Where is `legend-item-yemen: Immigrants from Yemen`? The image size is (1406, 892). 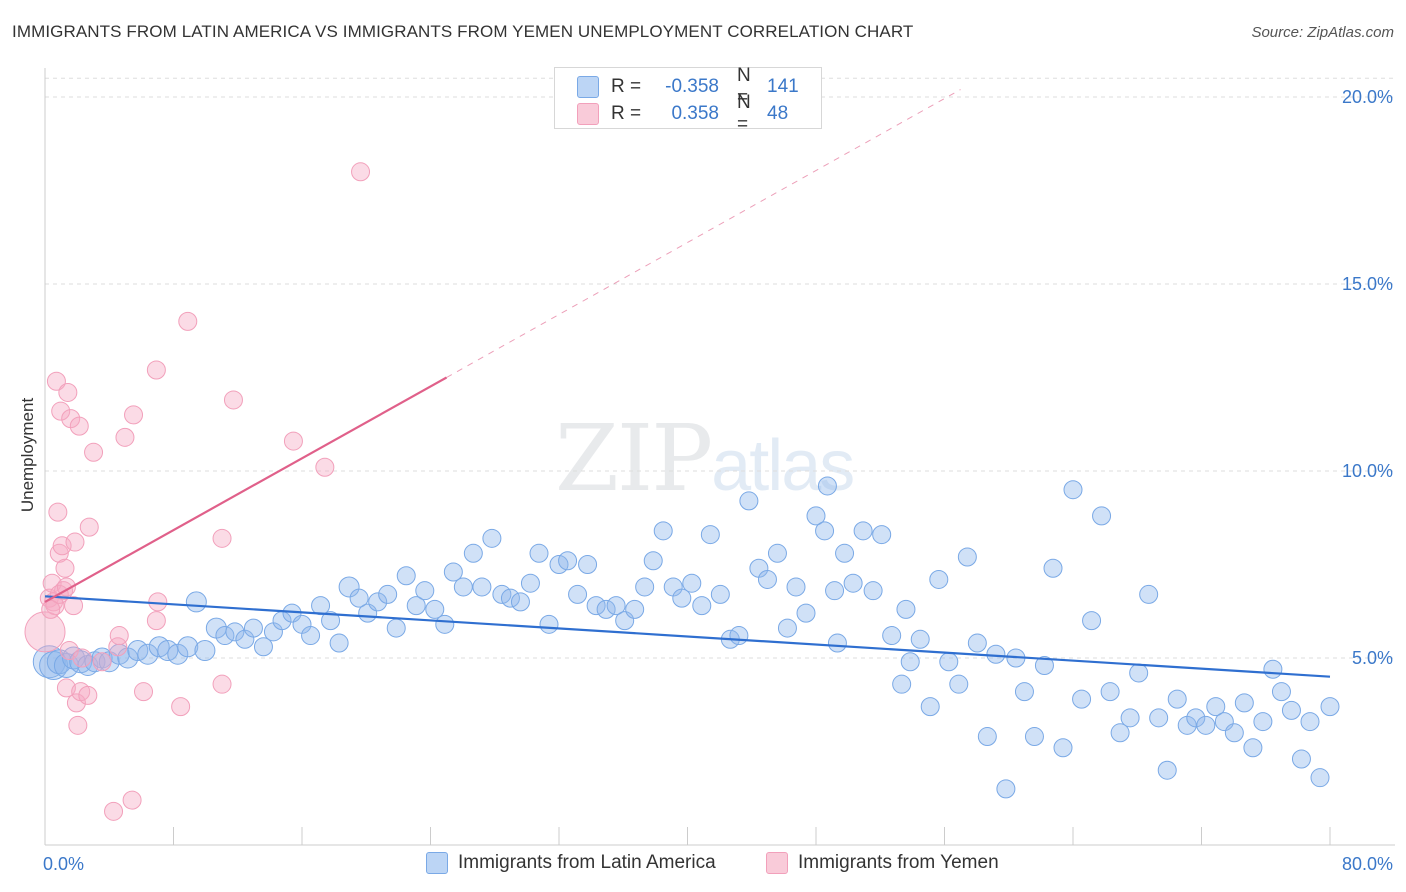 legend-item-yemen: Immigrants from Yemen is located at coordinates (882, 863).